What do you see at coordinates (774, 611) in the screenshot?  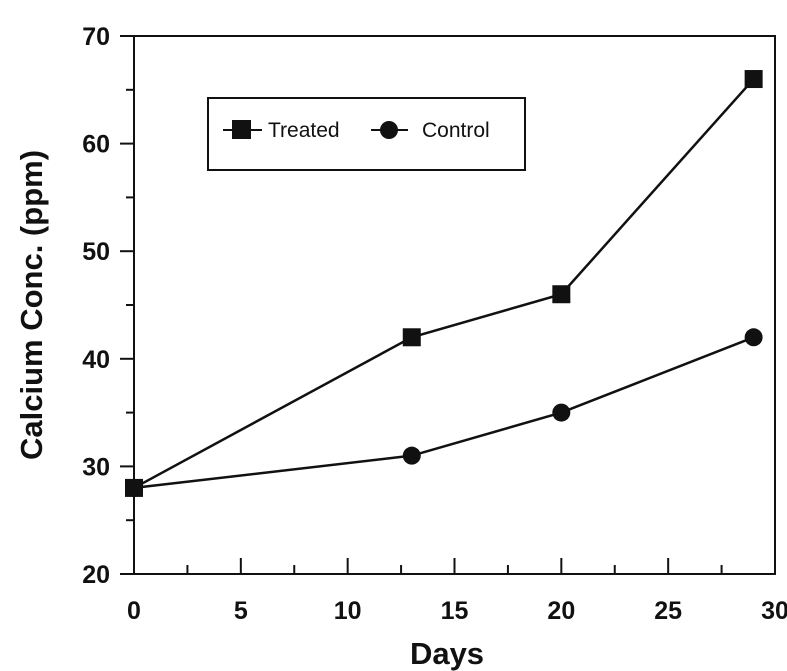 I see `x-tick-label: 30` at bounding box center [774, 611].